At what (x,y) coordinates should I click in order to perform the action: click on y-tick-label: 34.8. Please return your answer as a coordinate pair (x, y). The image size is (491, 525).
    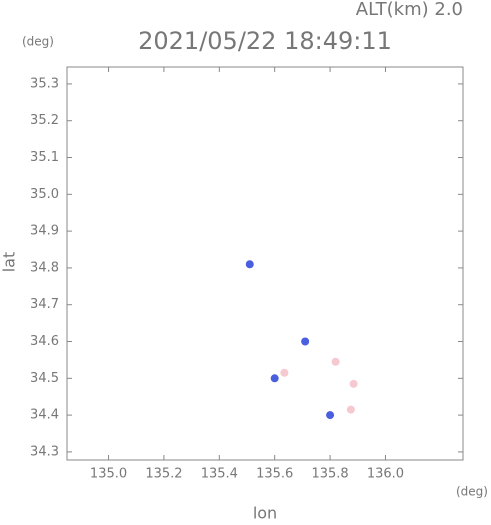
    Looking at the image, I should click on (44, 267).